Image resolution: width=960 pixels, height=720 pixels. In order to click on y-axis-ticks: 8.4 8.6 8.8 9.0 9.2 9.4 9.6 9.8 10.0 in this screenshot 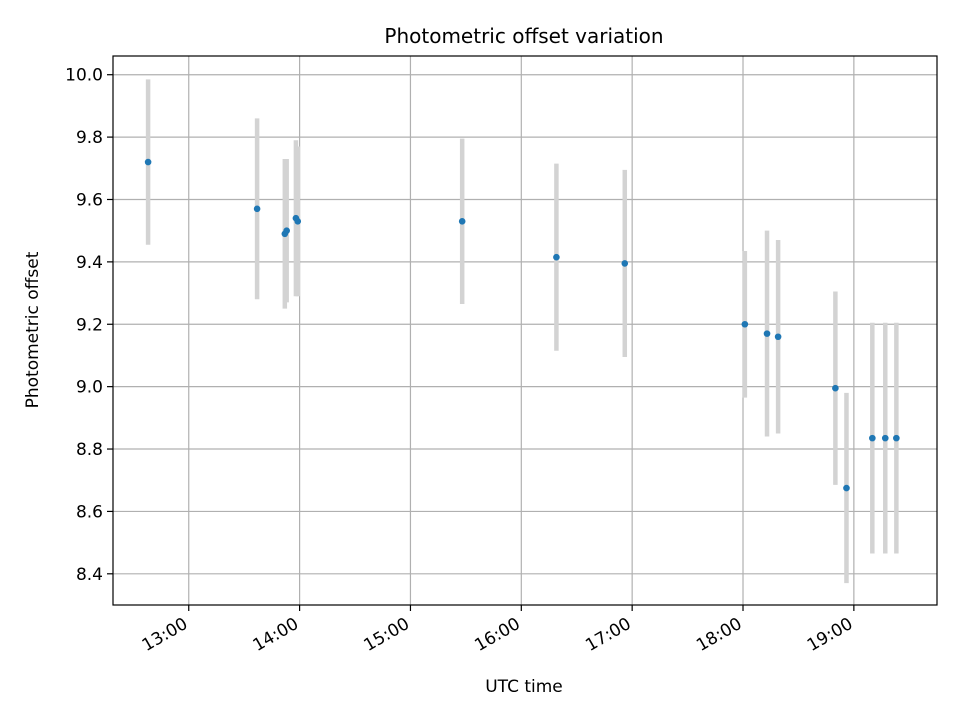, I will do `click(89, 325)`.